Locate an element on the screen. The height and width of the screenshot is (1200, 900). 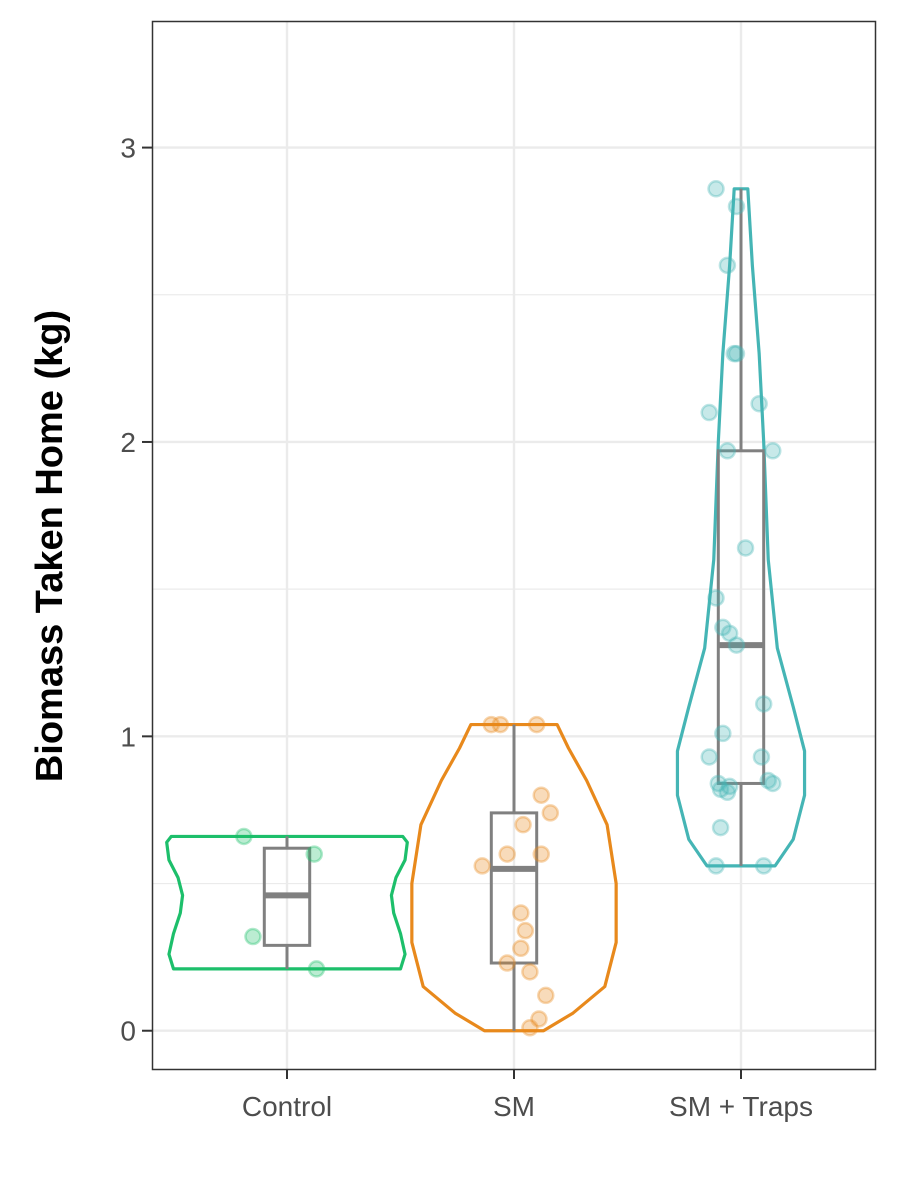
y-axis-title: Biomass Taken Home (kg) is located at coordinates (50, 546).